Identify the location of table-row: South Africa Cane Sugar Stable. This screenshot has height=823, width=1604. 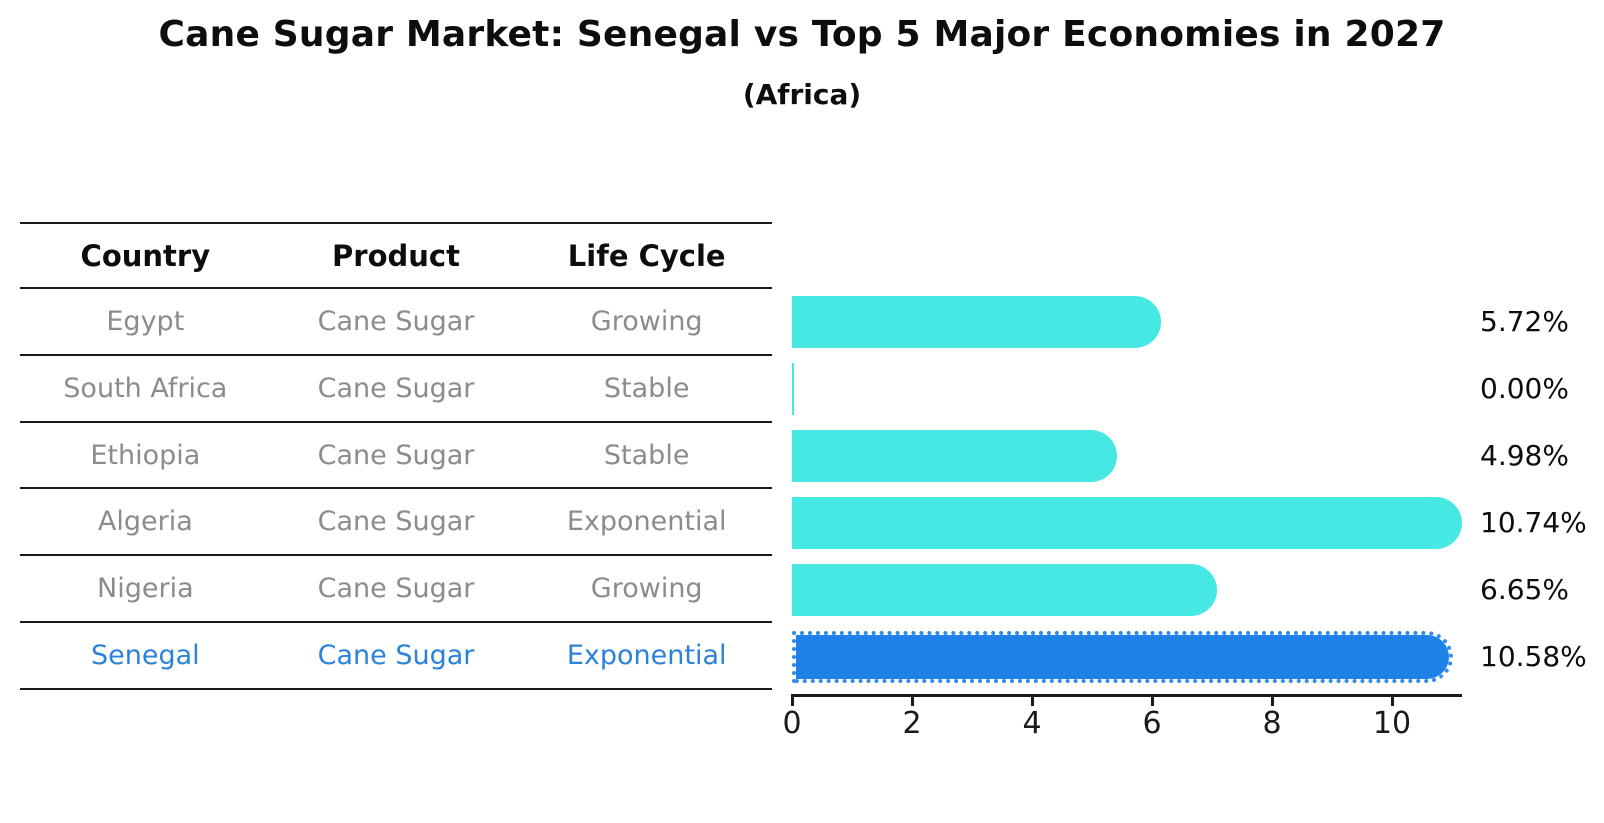
(396, 389).